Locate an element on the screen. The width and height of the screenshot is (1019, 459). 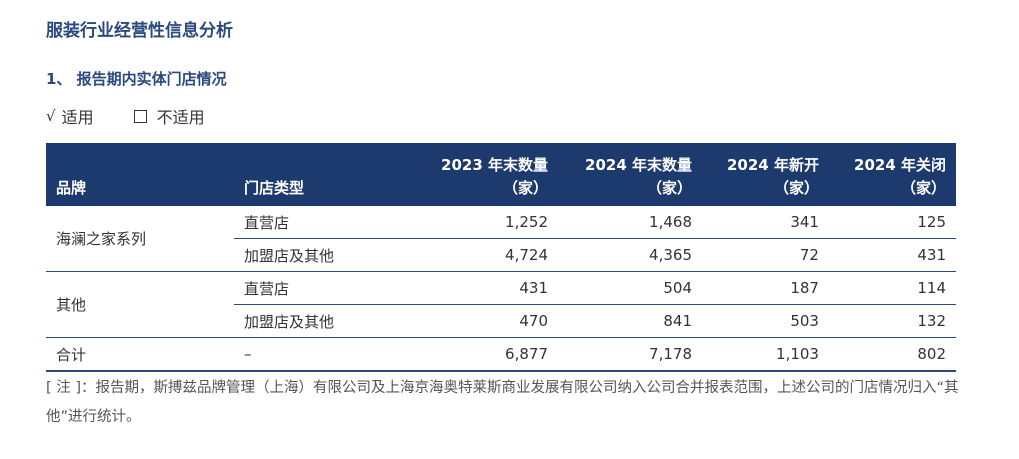
total-row: 合计 – 6,877 7,178 1,103 802 is located at coordinates (501, 354).